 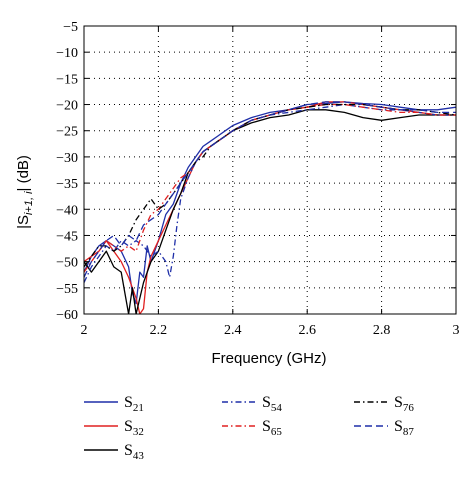 What do you see at coordinates (67, 132) in the screenshot?
I see `y-tick-label: −25` at bounding box center [67, 132].